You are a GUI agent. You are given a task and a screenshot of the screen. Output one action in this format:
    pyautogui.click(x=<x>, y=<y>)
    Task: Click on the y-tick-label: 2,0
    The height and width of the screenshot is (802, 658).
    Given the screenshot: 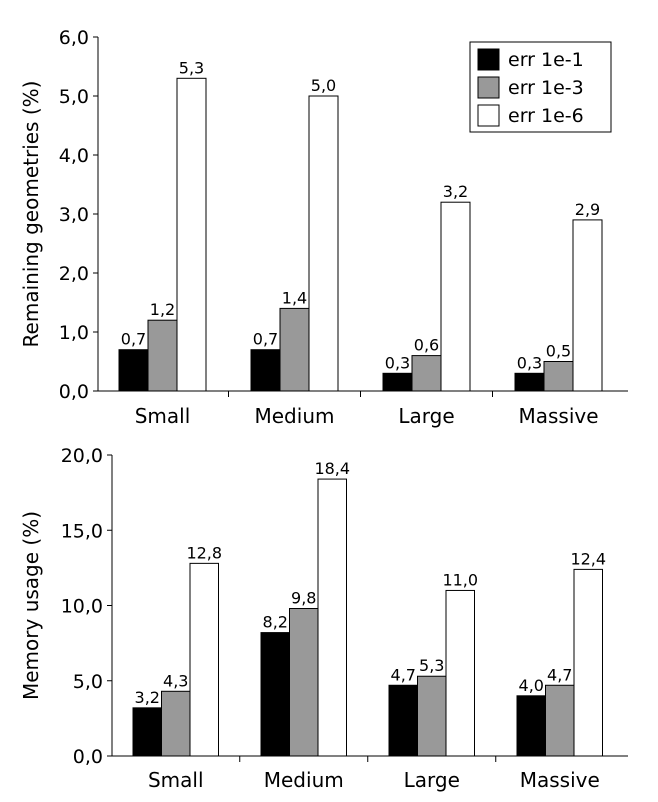 What is the action you would take?
    pyautogui.click(x=74, y=274)
    